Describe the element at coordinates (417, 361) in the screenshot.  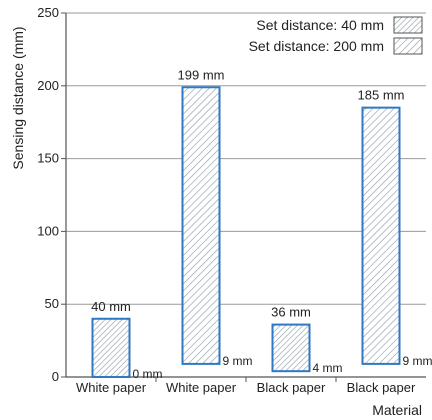
I see `bar-min-label-series2-2: 9 mm` at that location.